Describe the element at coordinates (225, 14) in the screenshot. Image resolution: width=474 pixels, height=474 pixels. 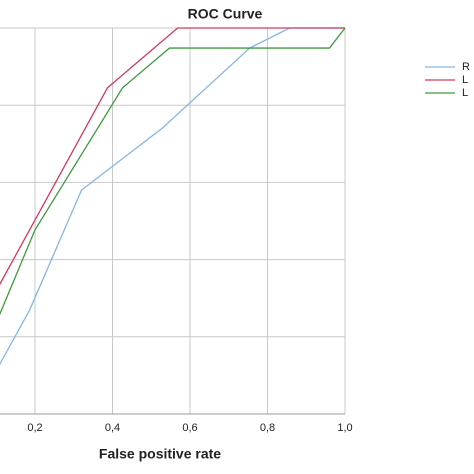
I see `chart-title: ROC Curve` at that location.